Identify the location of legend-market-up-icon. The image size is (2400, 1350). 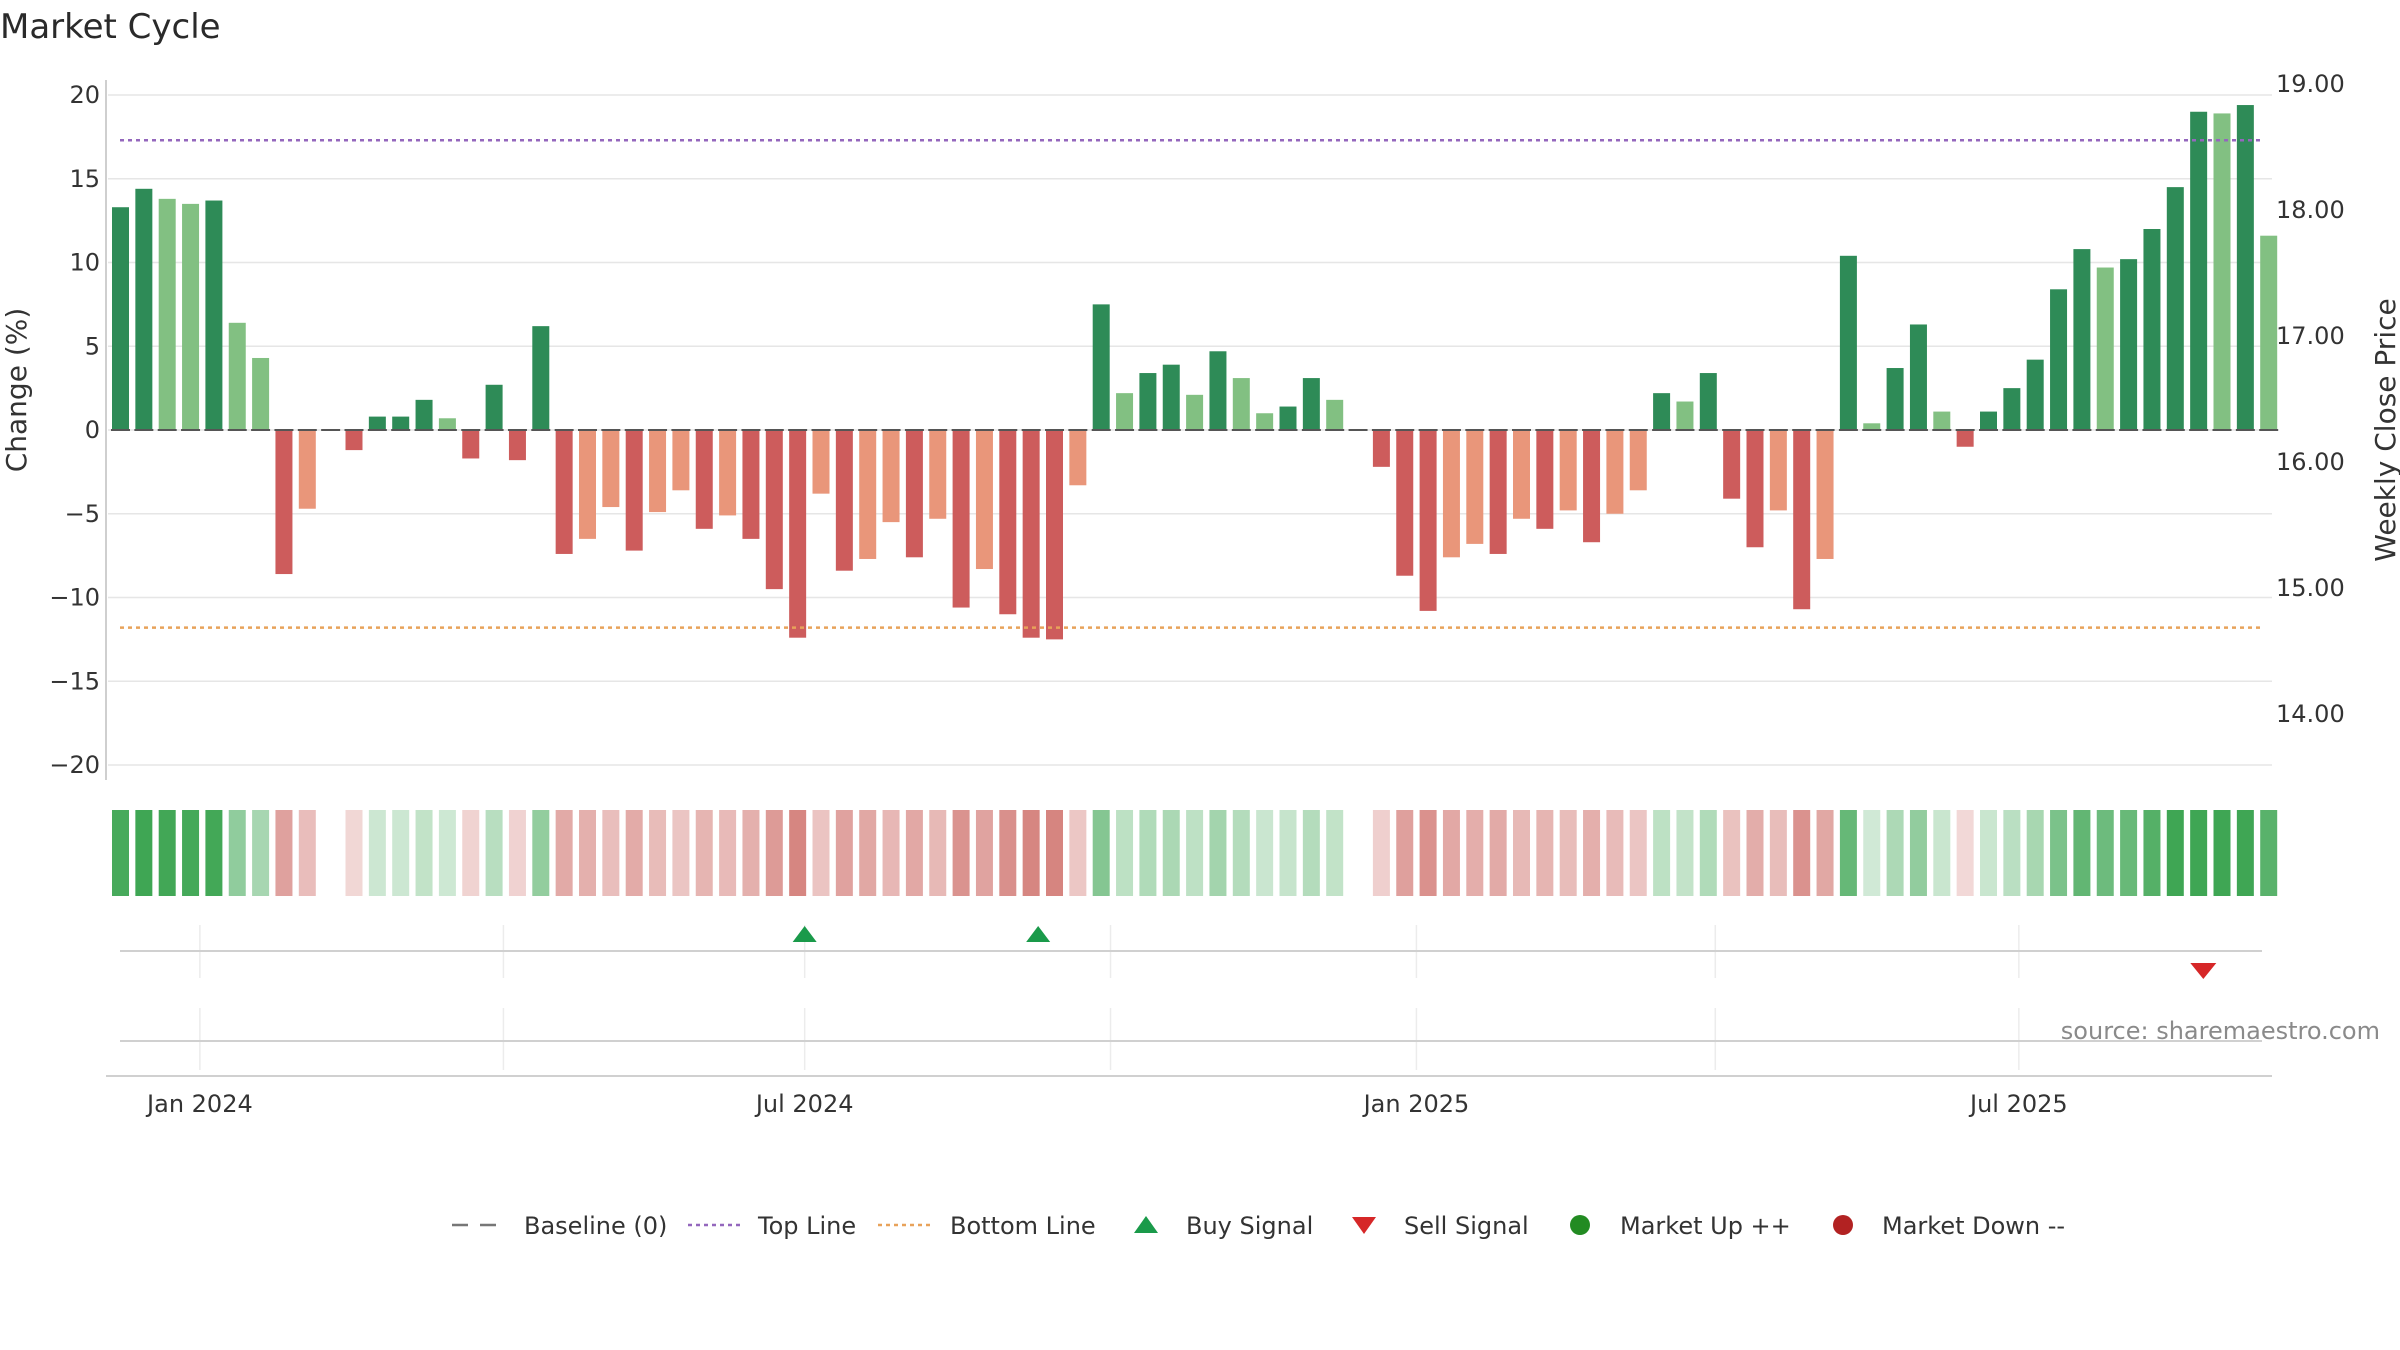
(1580, 1225).